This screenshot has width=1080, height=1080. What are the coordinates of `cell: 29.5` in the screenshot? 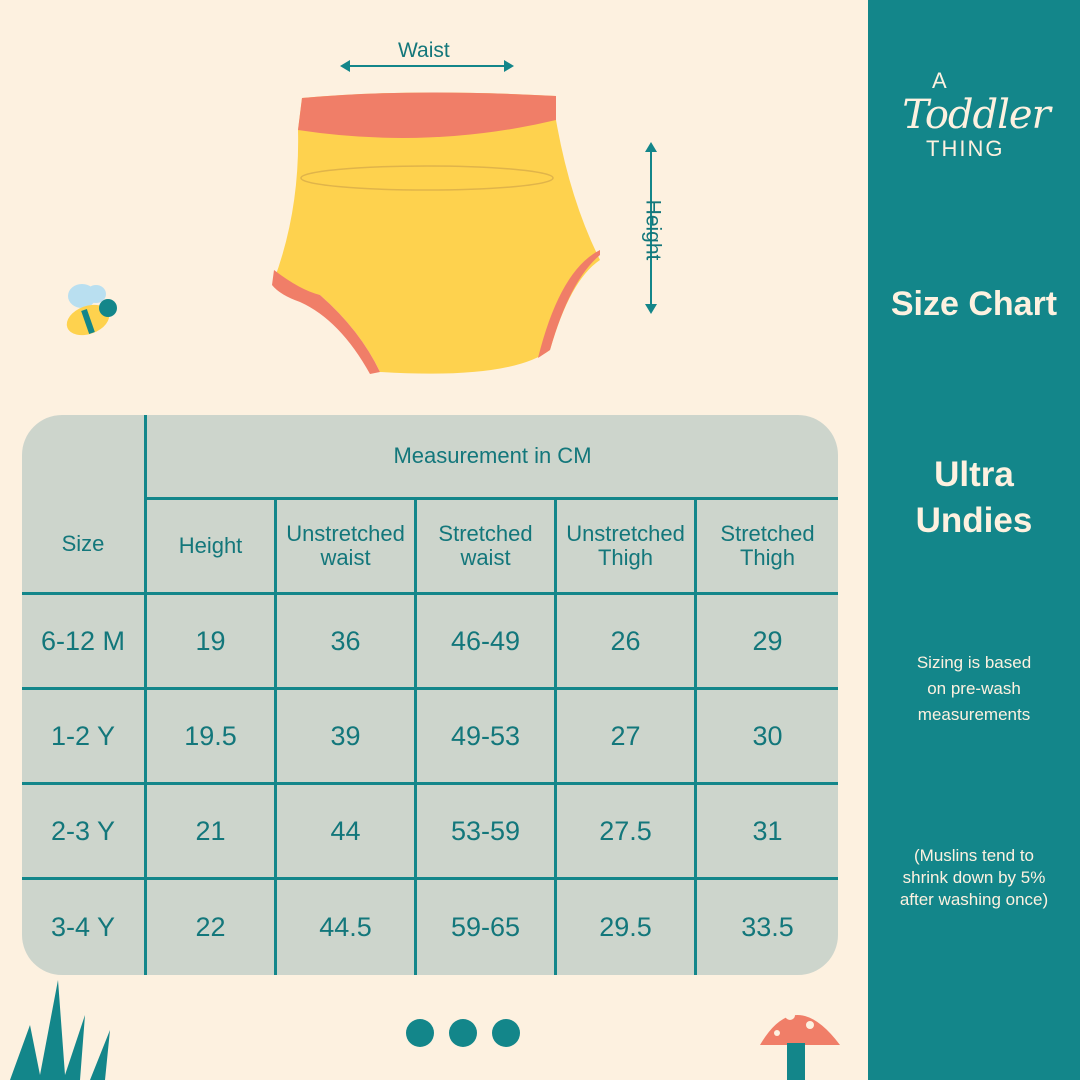 It's located at (627, 927).